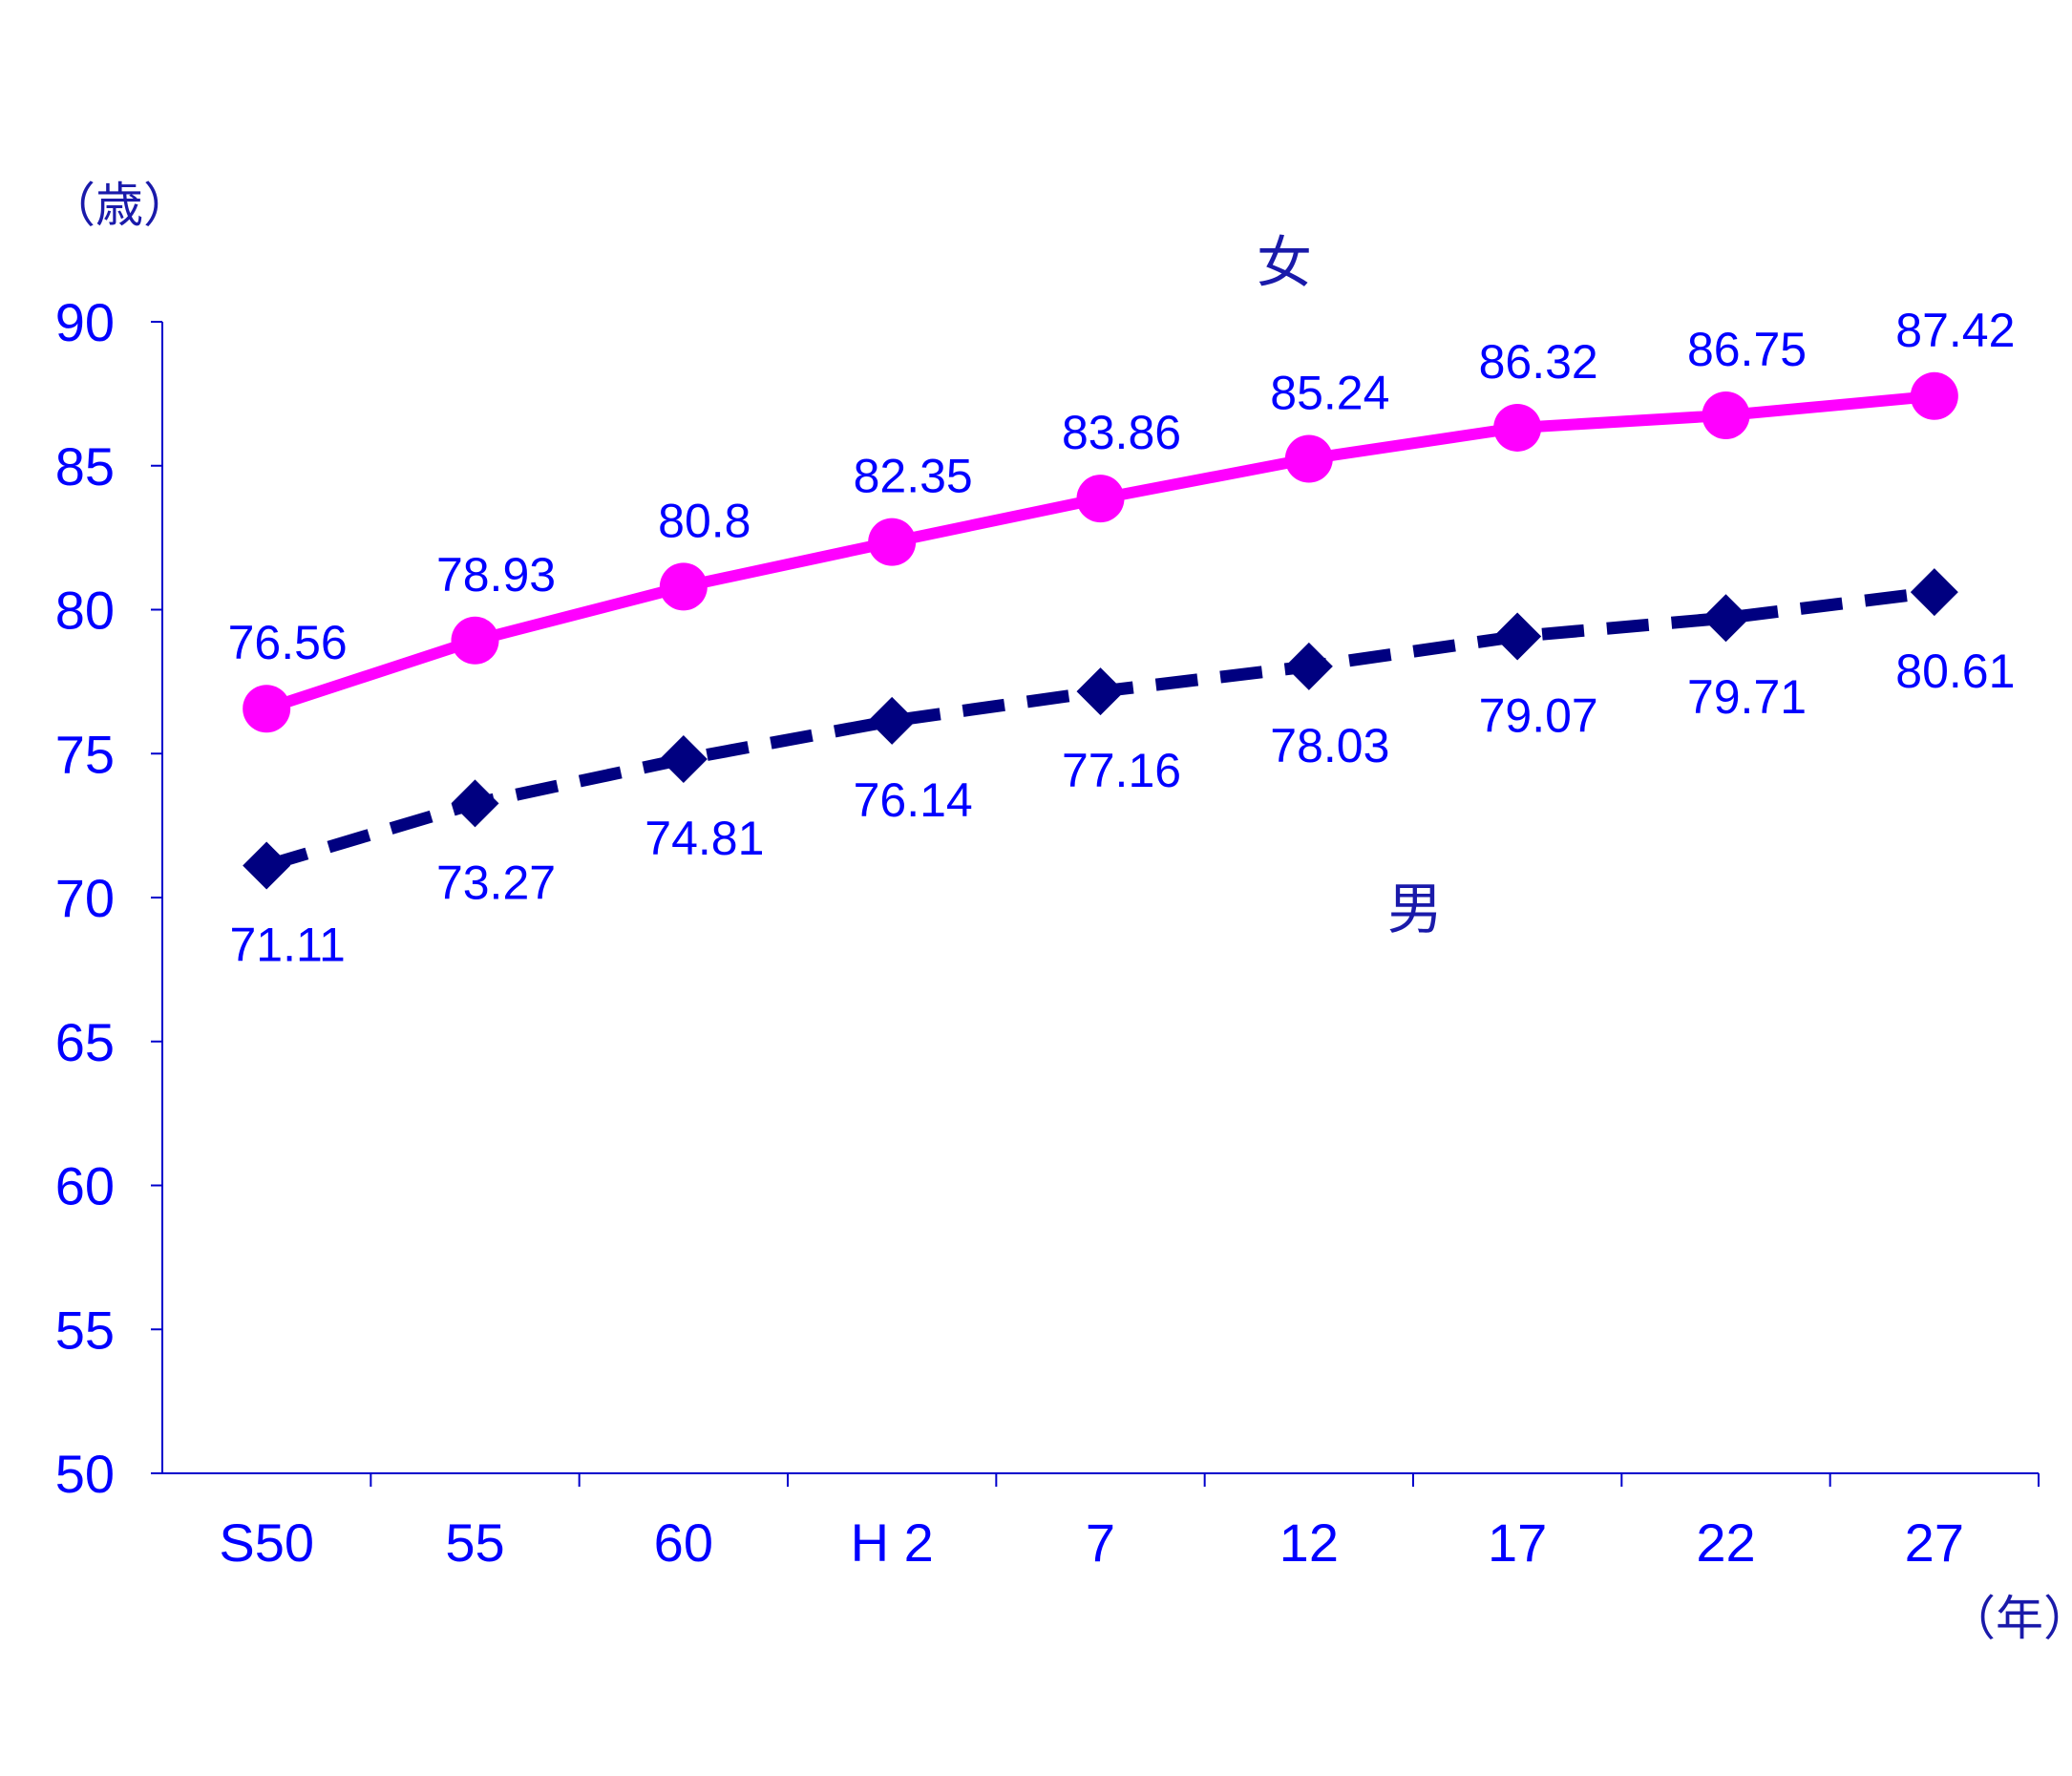 The image size is (2072, 1776). Describe the element at coordinates (288, 642) in the screenshot. I see `data-label: 76.56` at that location.